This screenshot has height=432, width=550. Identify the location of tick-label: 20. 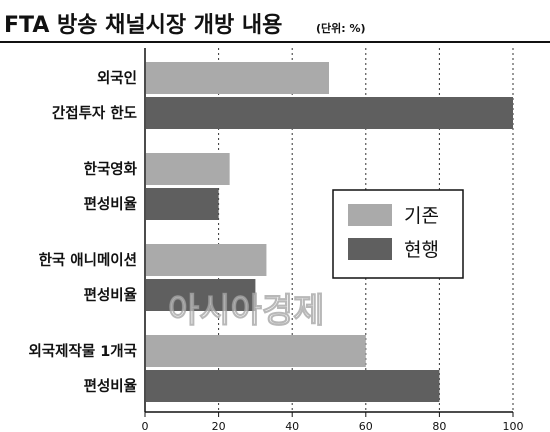
(219, 426).